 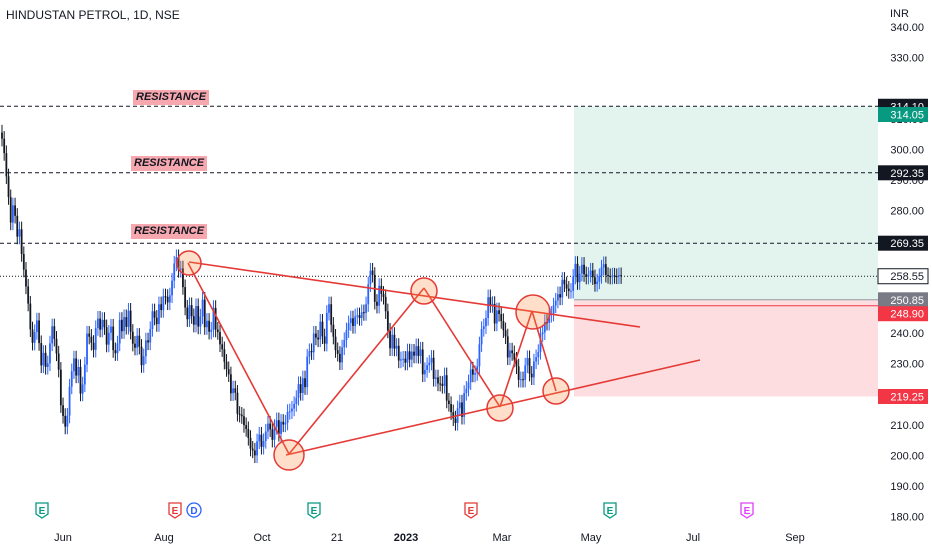 I want to click on price-label: 292.35, so click(x=907, y=174).